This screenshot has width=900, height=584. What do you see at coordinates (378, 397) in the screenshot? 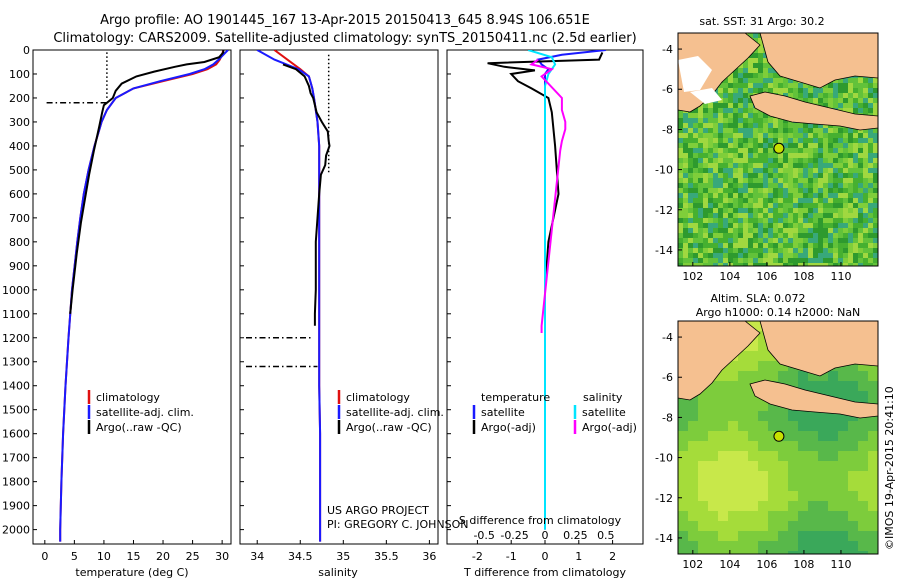
I see `legend-climatology-label-2: climatology` at bounding box center [378, 397].